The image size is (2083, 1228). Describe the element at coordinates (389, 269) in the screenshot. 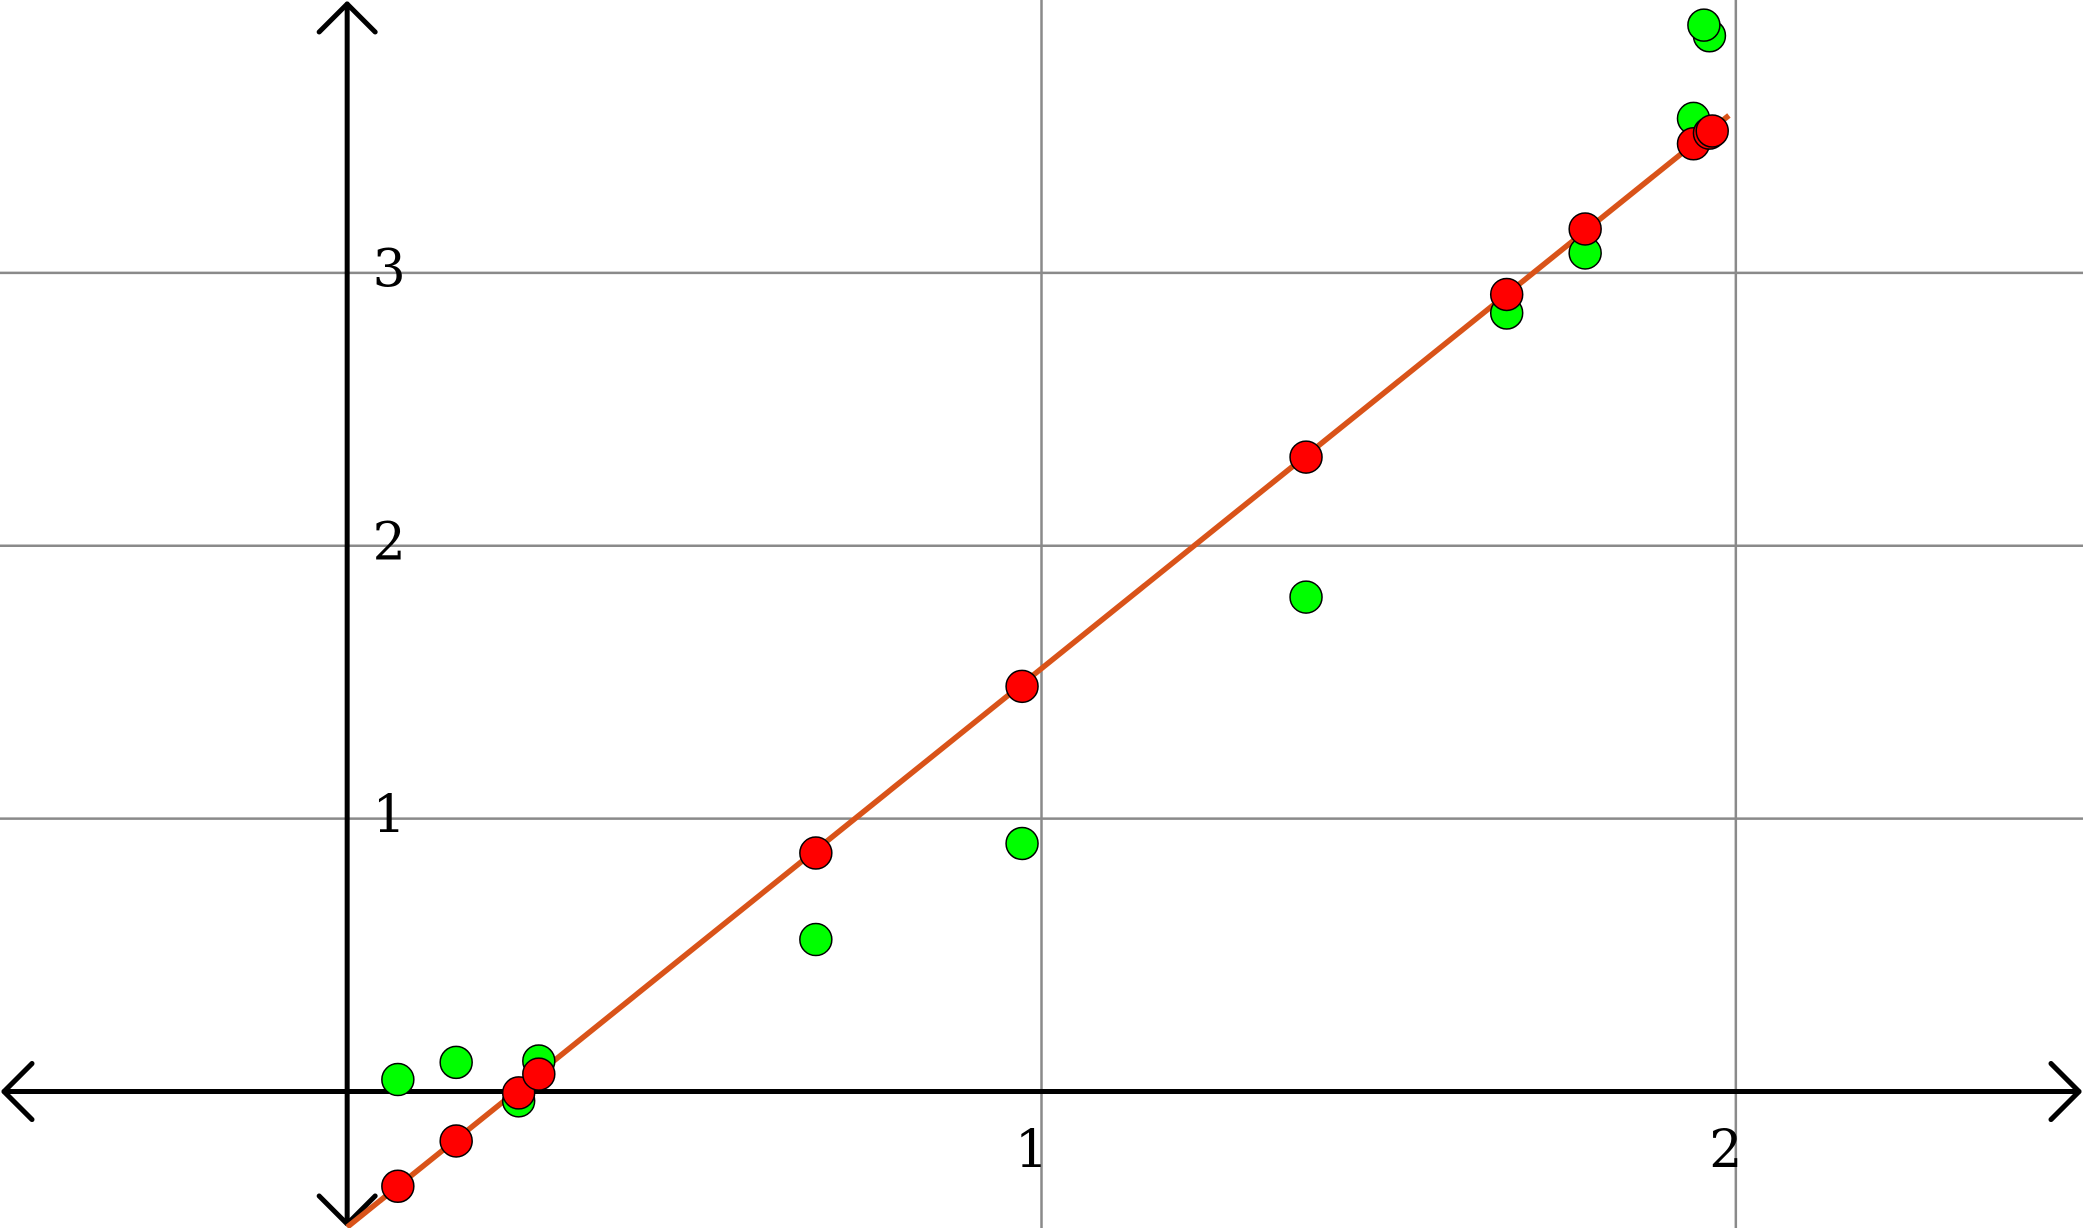

I see `y-tick-label: 3` at that location.